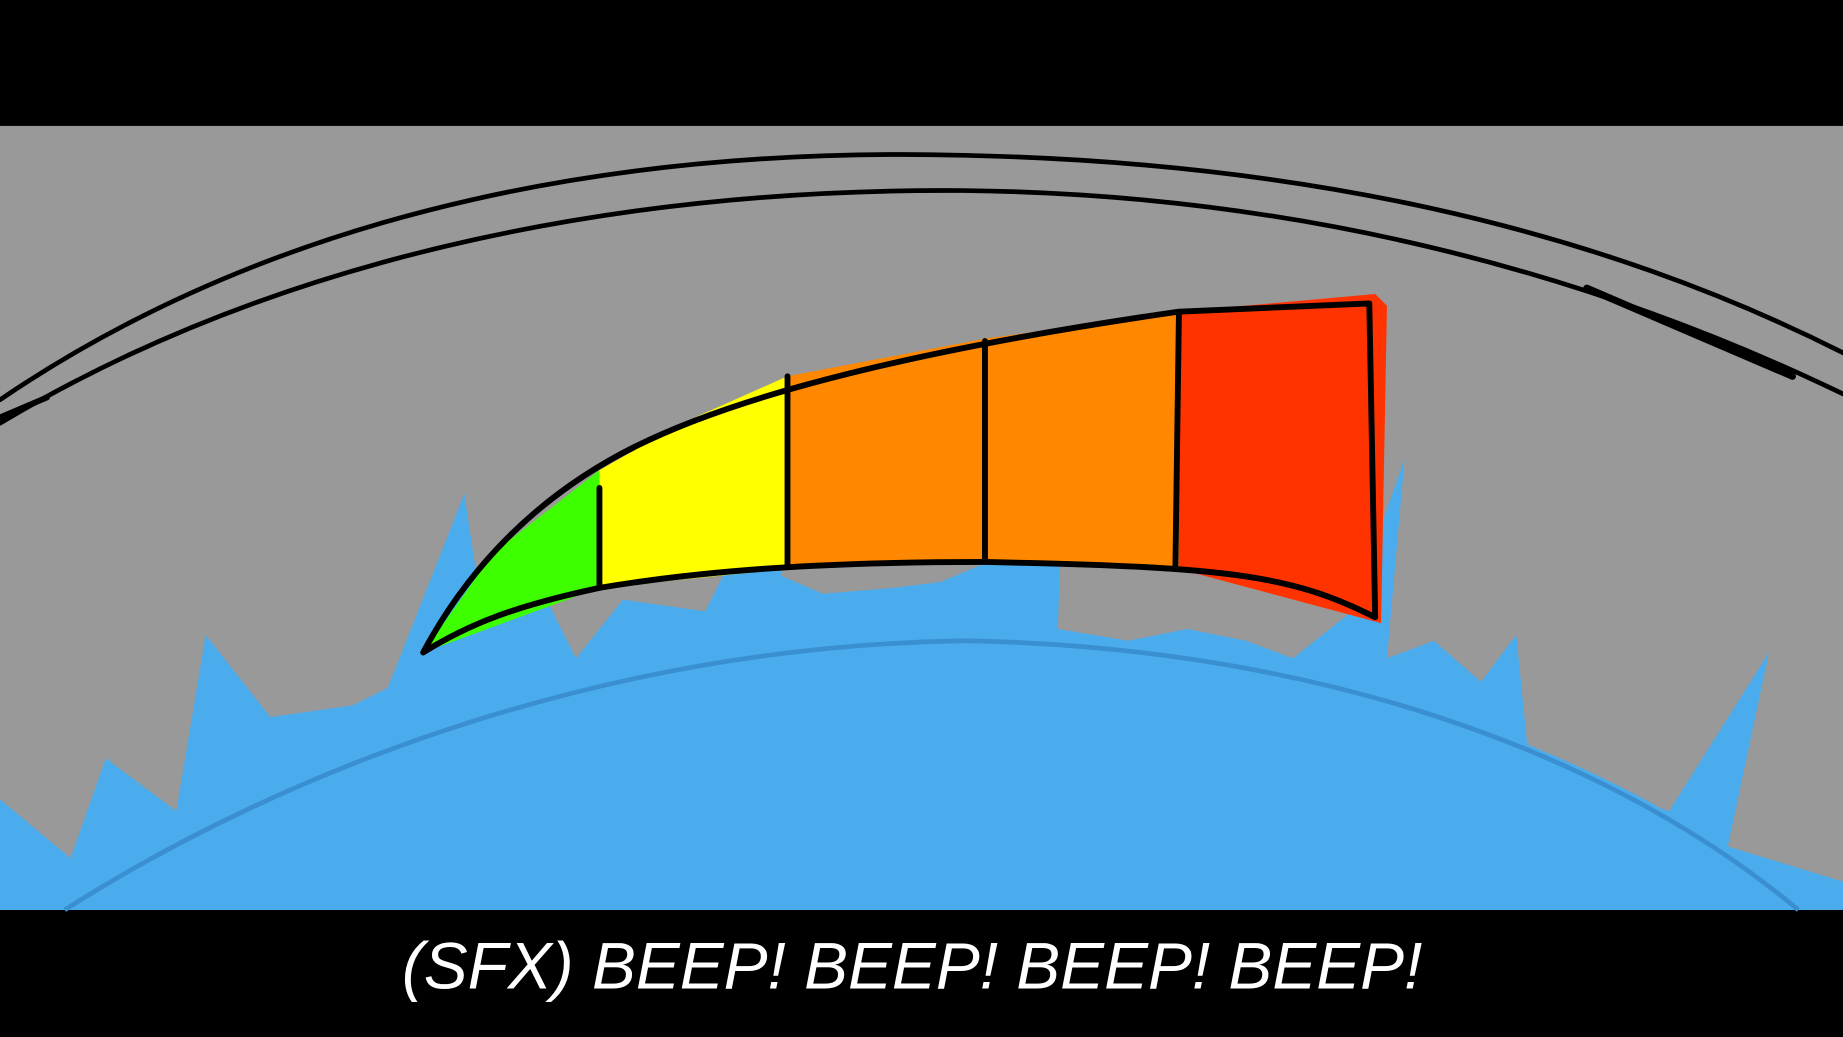  What do you see at coordinates (511, 561) in the screenshot?
I see `gauge-green` at bounding box center [511, 561].